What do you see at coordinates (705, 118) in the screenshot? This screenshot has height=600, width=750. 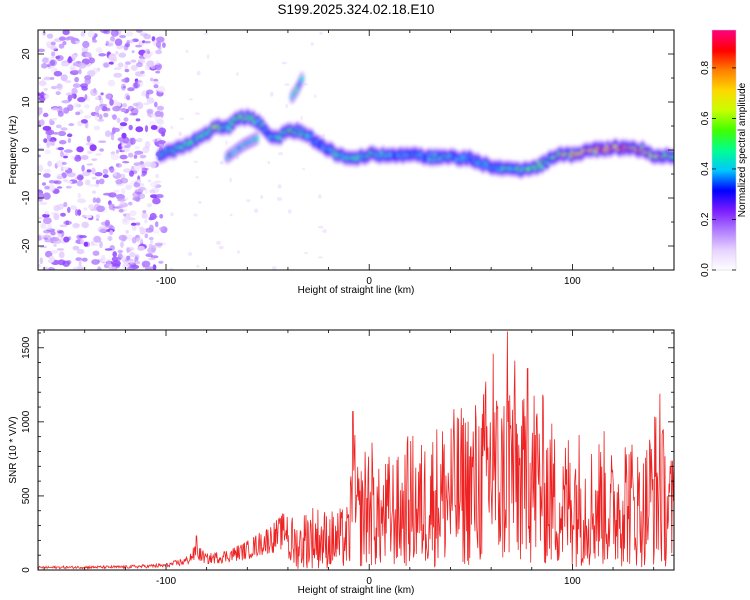 I see `colorbar-tick-label: 0.6` at bounding box center [705, 118].